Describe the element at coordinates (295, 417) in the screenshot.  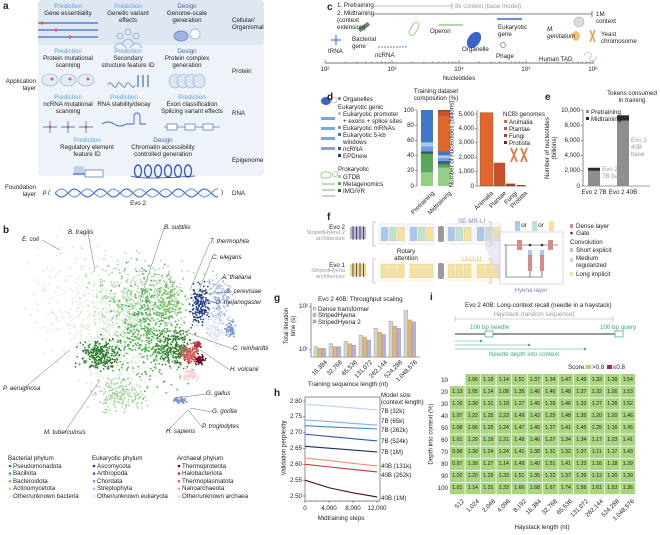
I see `y-tick-label: 2.75` at that location.